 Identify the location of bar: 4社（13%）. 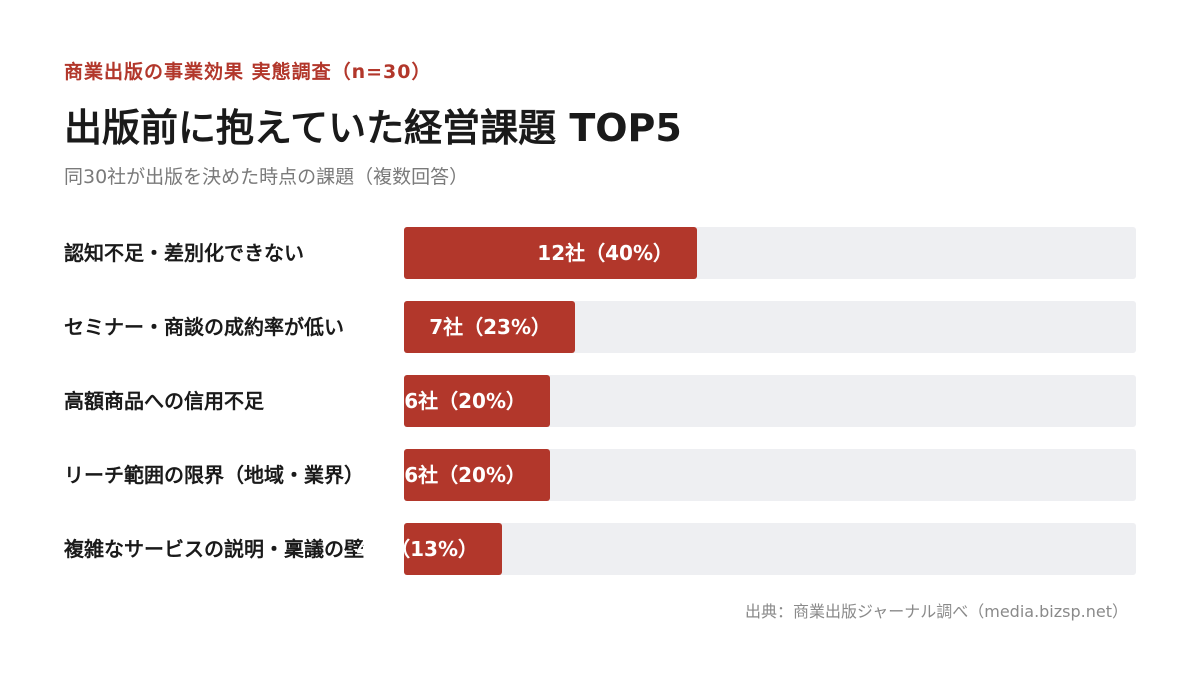
(429, 549).